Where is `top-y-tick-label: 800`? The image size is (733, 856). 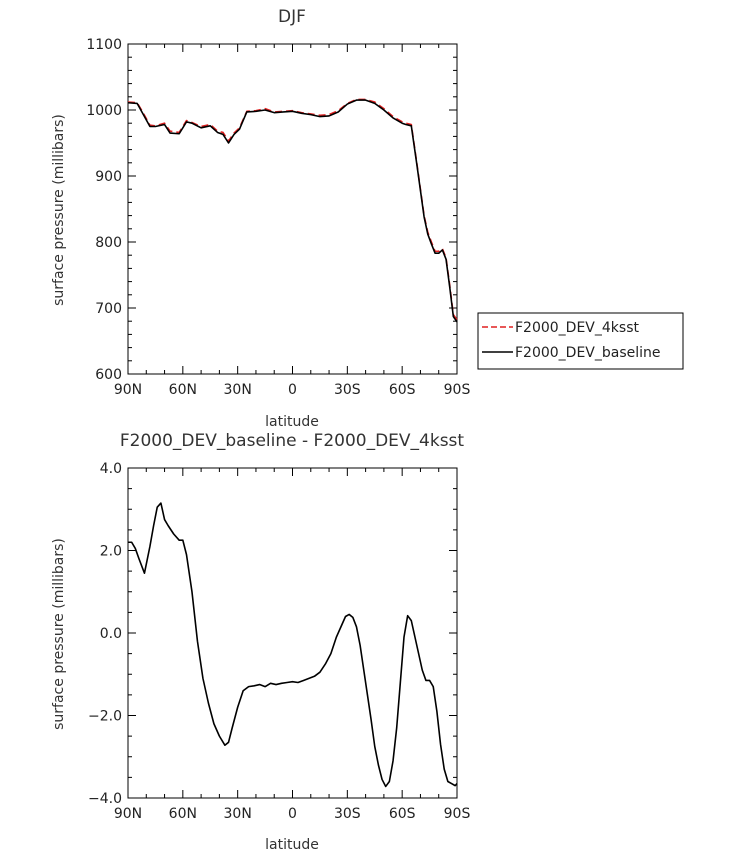 top-y-tick-label: 800 is located at coordinates (108, 243).